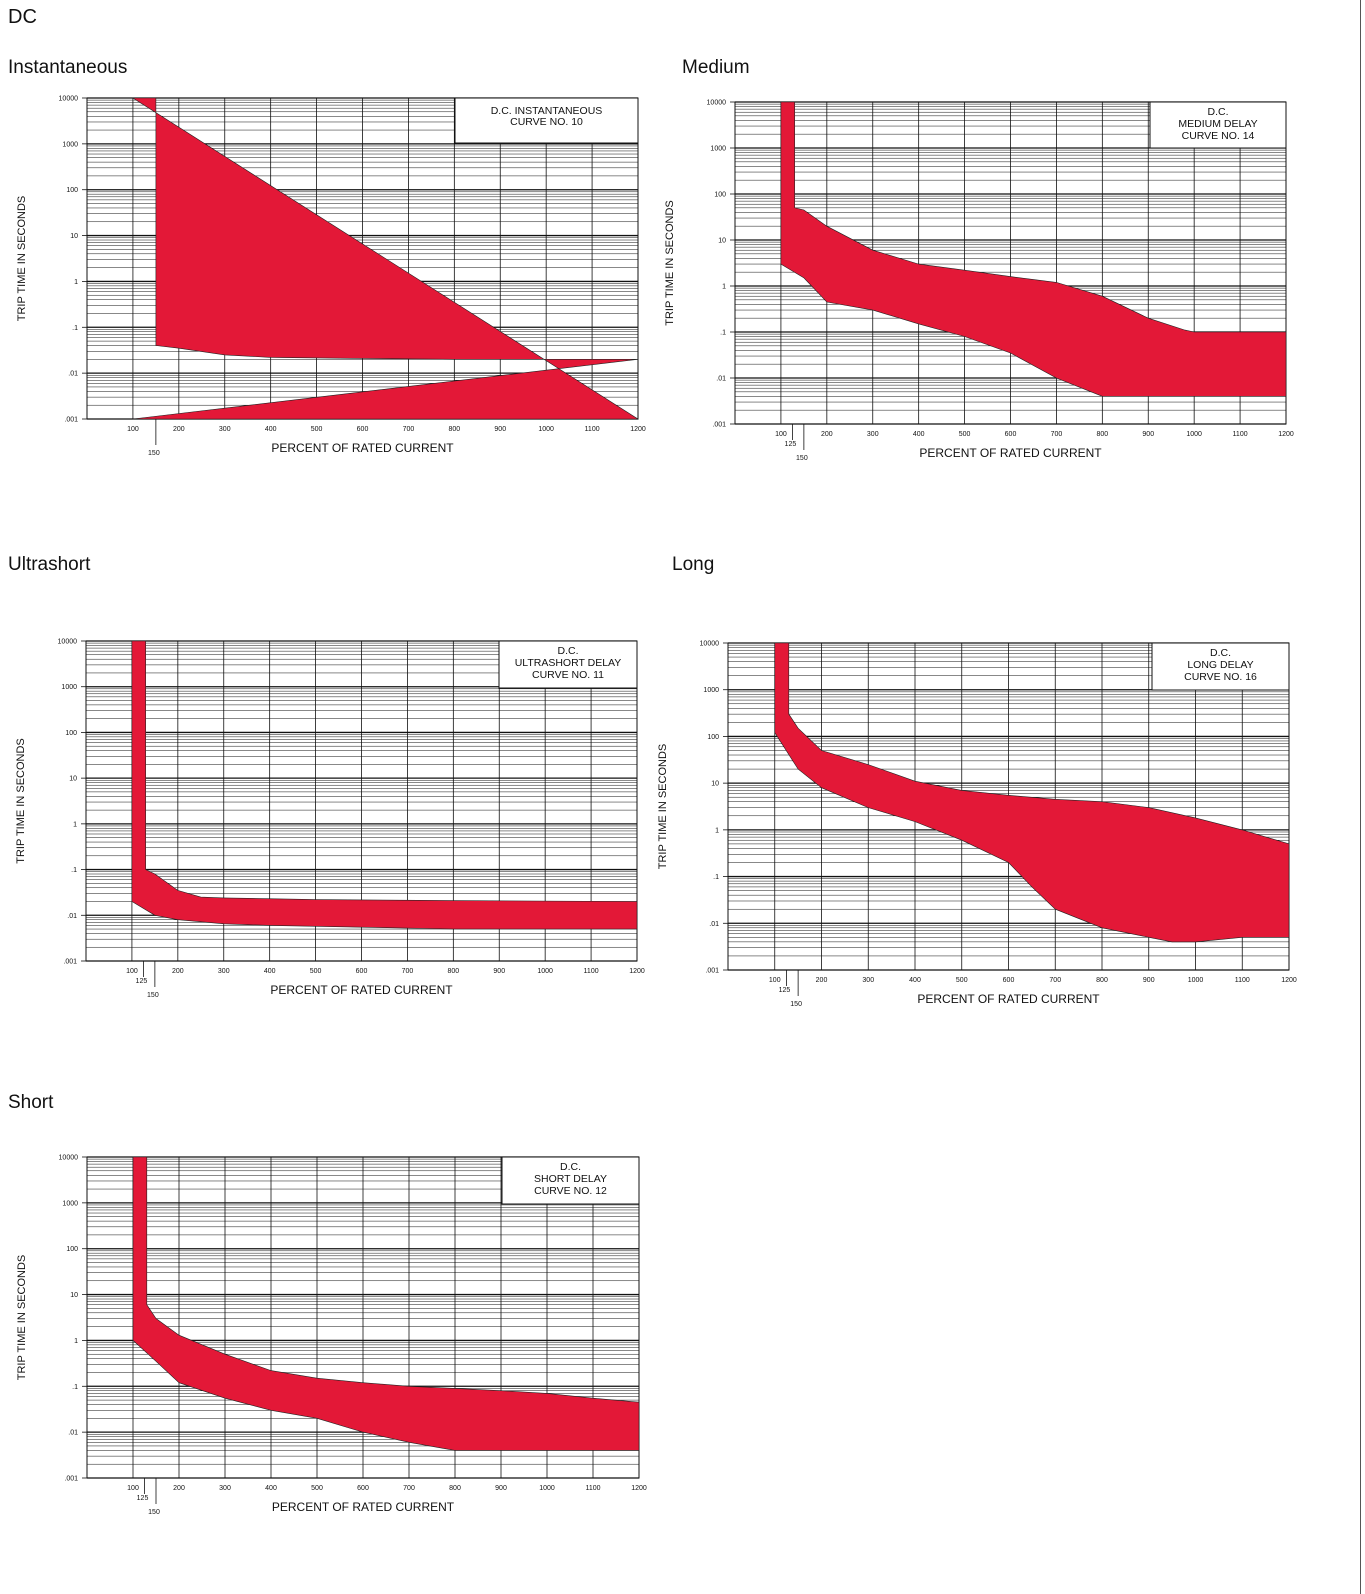  I want to click on section-title-instantaneous: Instantaneous, so click(68, 67).